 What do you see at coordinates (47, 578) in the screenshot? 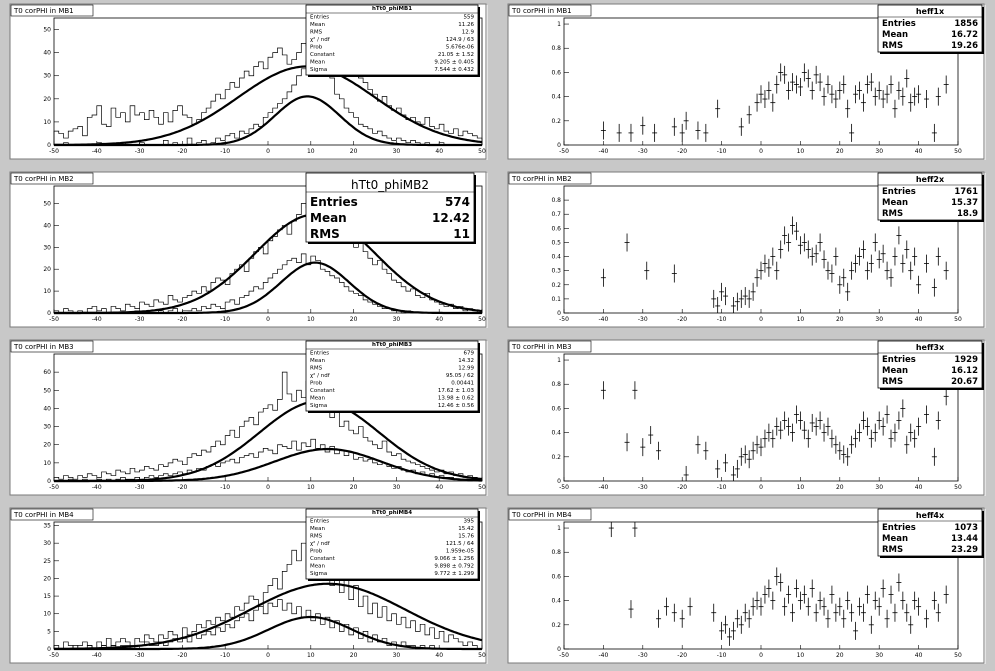
I see `y-tick-label: 20` at bounding box center [47, 578].